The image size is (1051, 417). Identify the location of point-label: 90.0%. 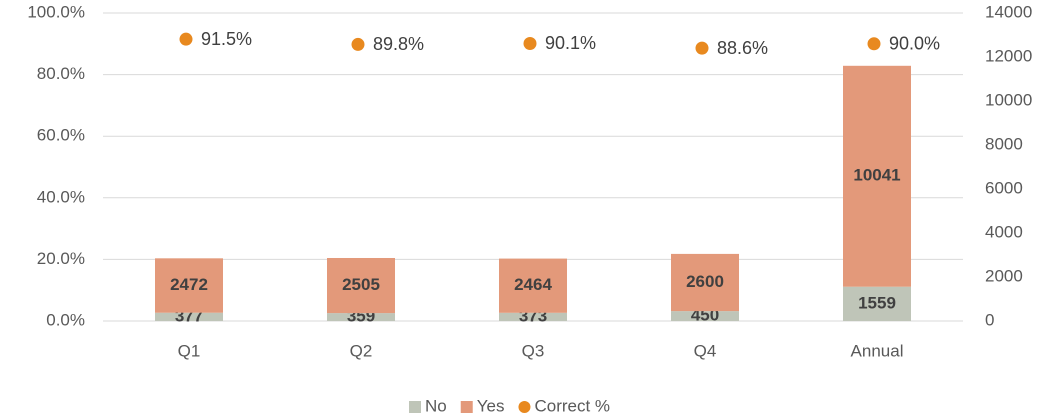
(914, 44).